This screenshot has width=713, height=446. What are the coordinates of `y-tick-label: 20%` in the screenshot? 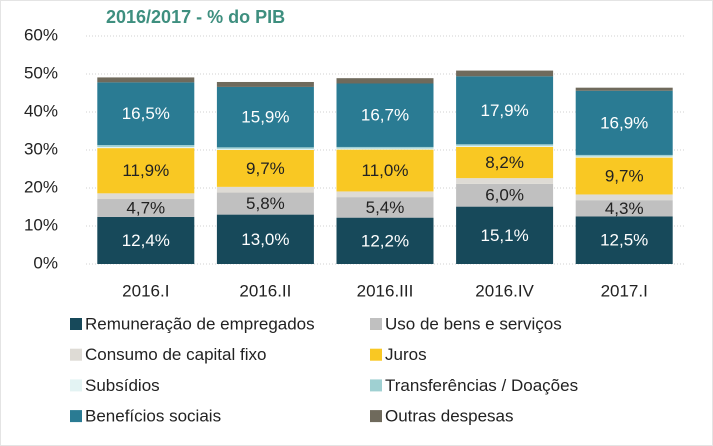 It's located at (41, 186).